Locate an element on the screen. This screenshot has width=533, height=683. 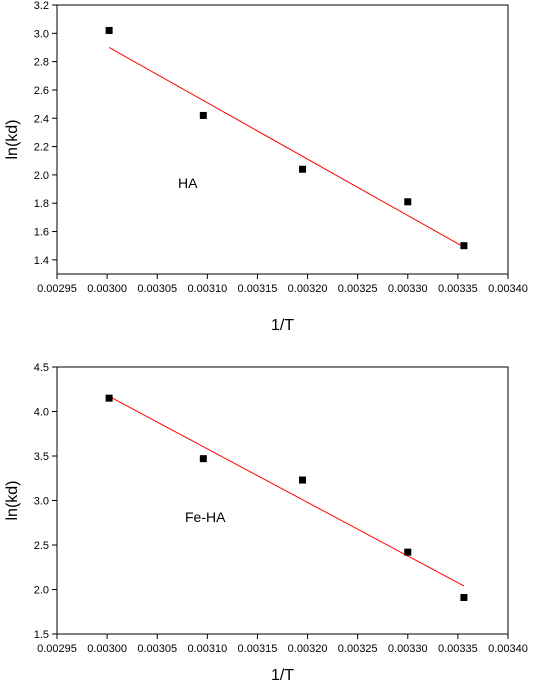
y-tick-label: 1.8 is located at coordinates (41, 204).